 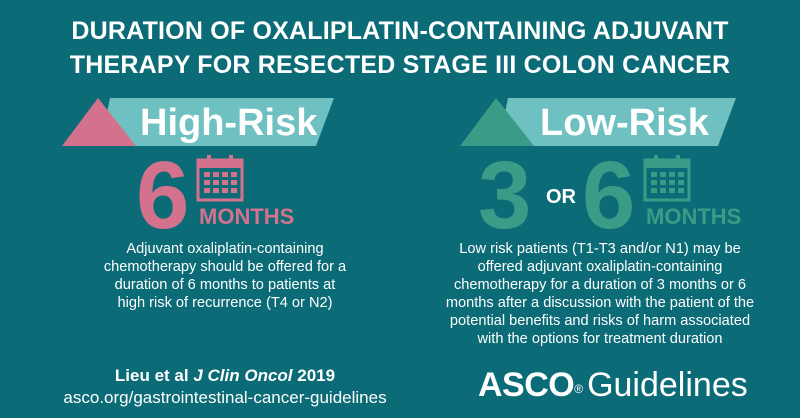 What do you see at coordinates (667, 385) in the screenshot?
I see `logo-word: Guidelines` at bounding box center [667, 385].